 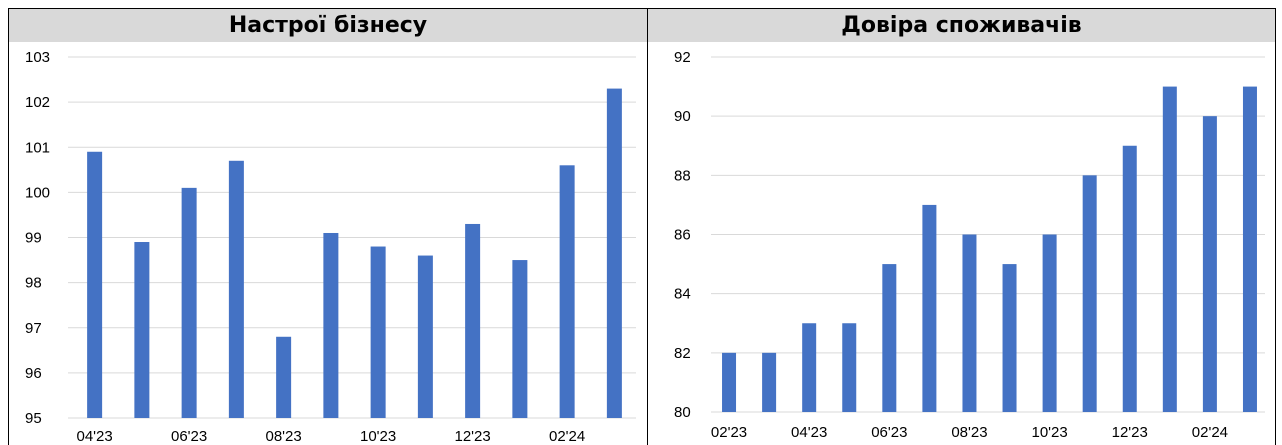 What do you see at coordinates (33, 238) in the screenshot?
I see `y-tick-label: 99` at bounding box center [33, 238].